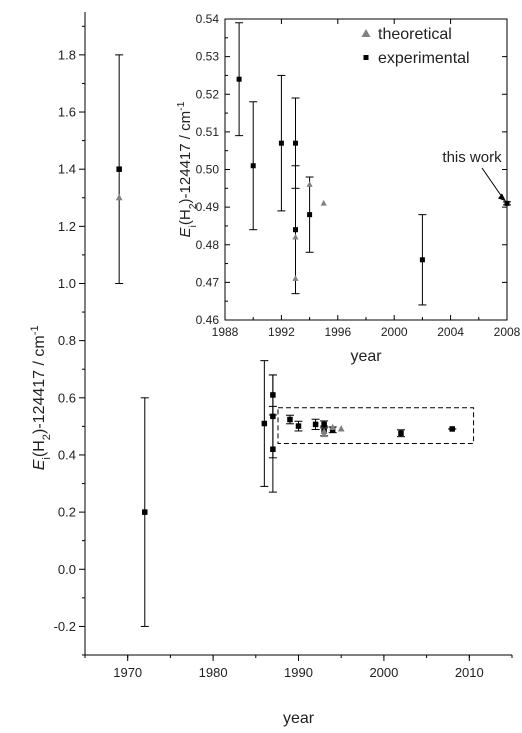  I want to click on y-tick-label: 1.4, so click(67, 169).